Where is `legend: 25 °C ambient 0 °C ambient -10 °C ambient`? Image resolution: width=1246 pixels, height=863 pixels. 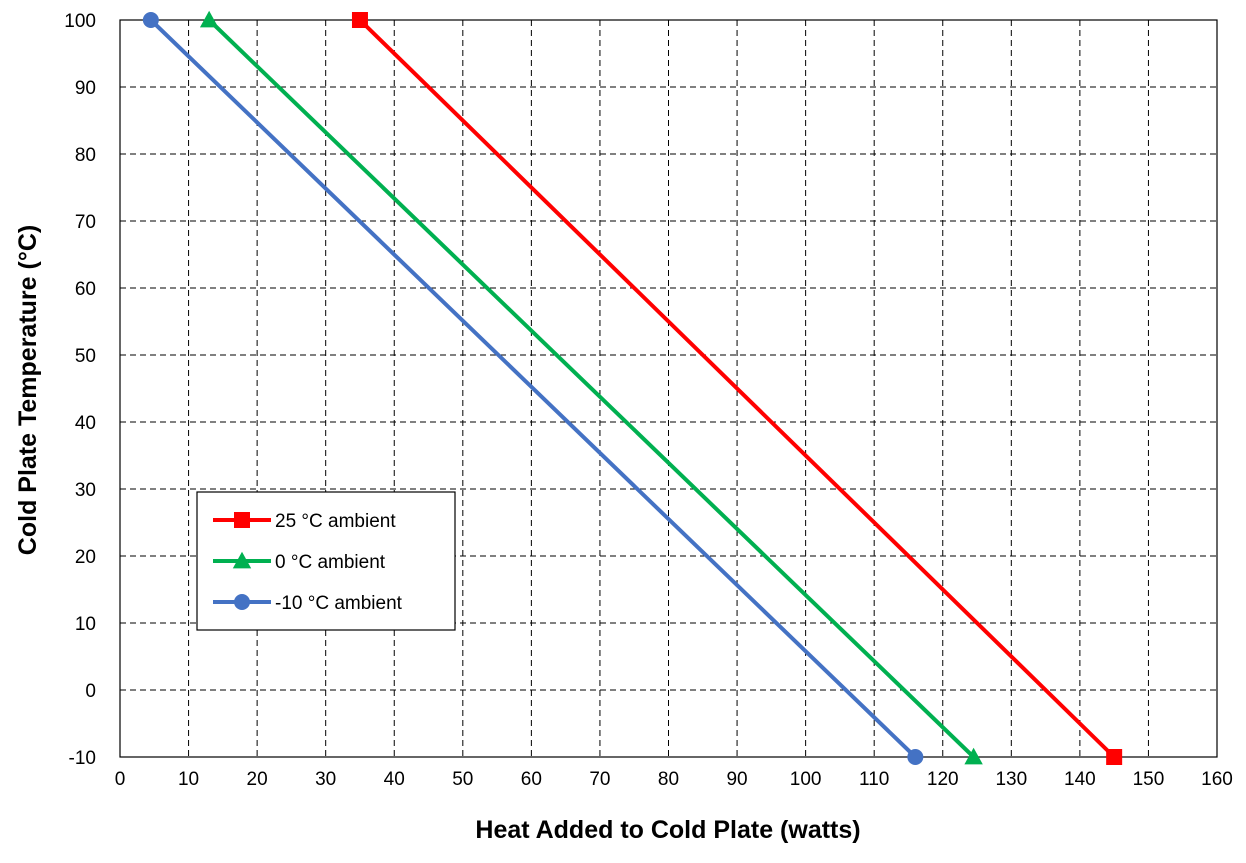
legend: 25 °C ambient 0 °C ambient -10 °C ambient is located at coordinates (326, 561).